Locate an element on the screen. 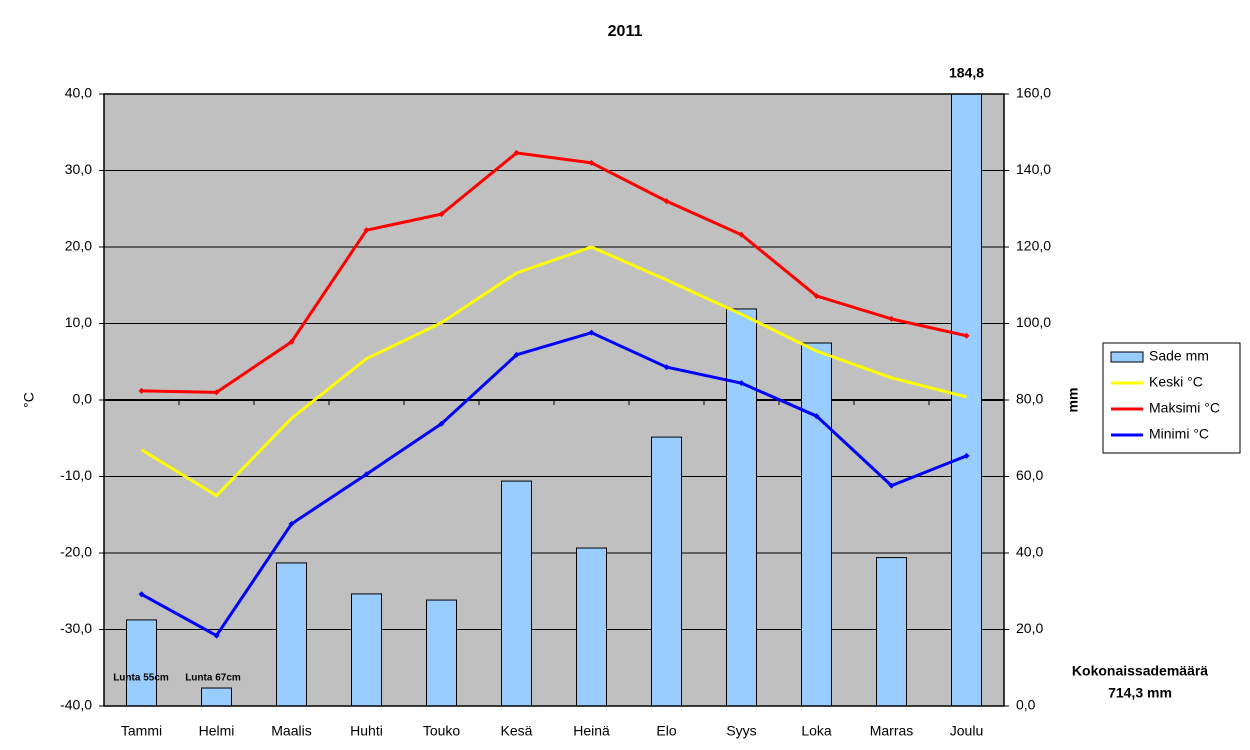  x-tick-label: Syys is located at coordinates (741, 731).